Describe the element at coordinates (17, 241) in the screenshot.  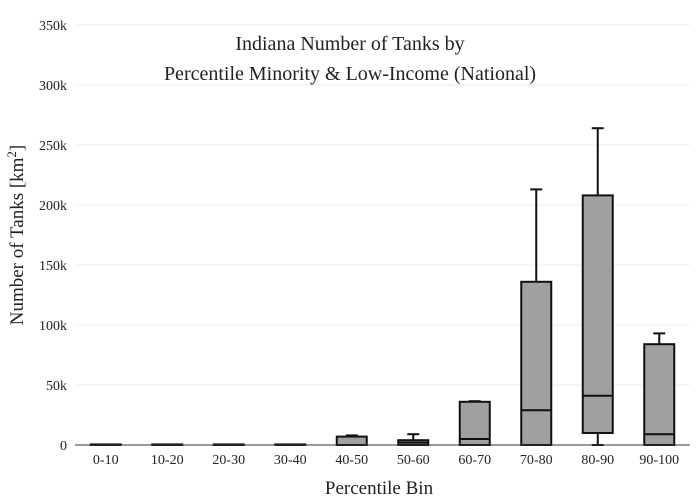
I see `y-axis-title-main: Number of Tanks [km` at that location.